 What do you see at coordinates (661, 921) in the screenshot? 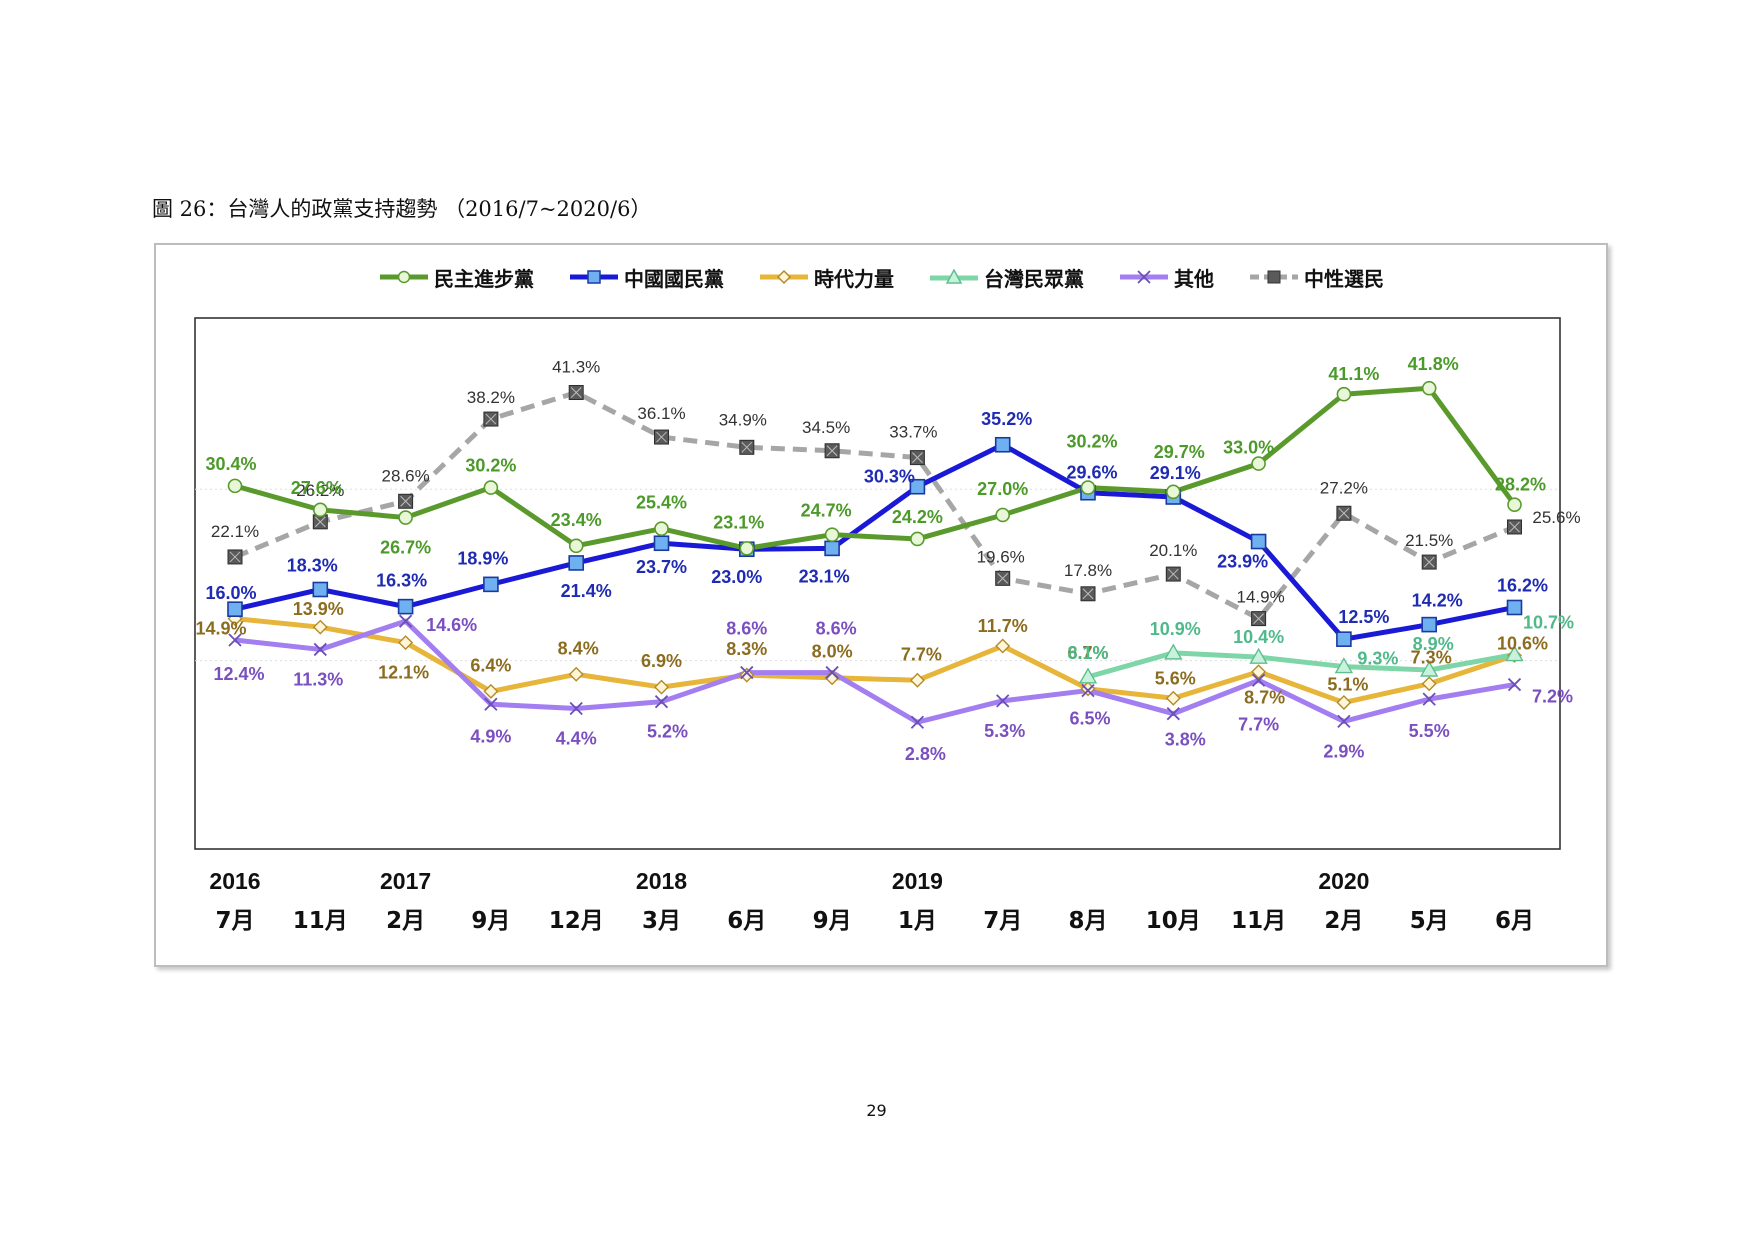
I see `x-tick-label: 3月` at bounding box center [661, 921].